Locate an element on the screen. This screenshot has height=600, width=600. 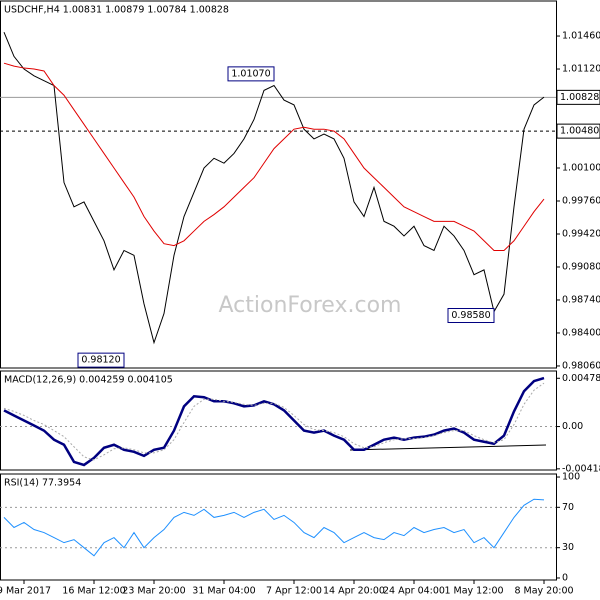
x-tick-label: 31 Mar 04:00 is located at coordinates (223, 591).